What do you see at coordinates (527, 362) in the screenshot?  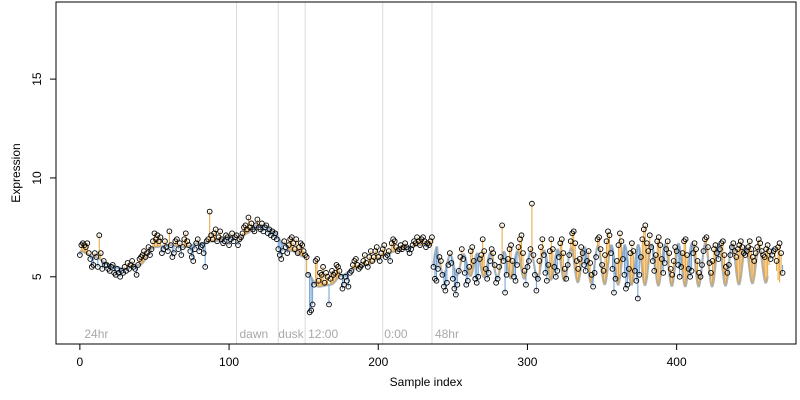 I see `x-tick-label: 300` at bounding box center [527, 362].